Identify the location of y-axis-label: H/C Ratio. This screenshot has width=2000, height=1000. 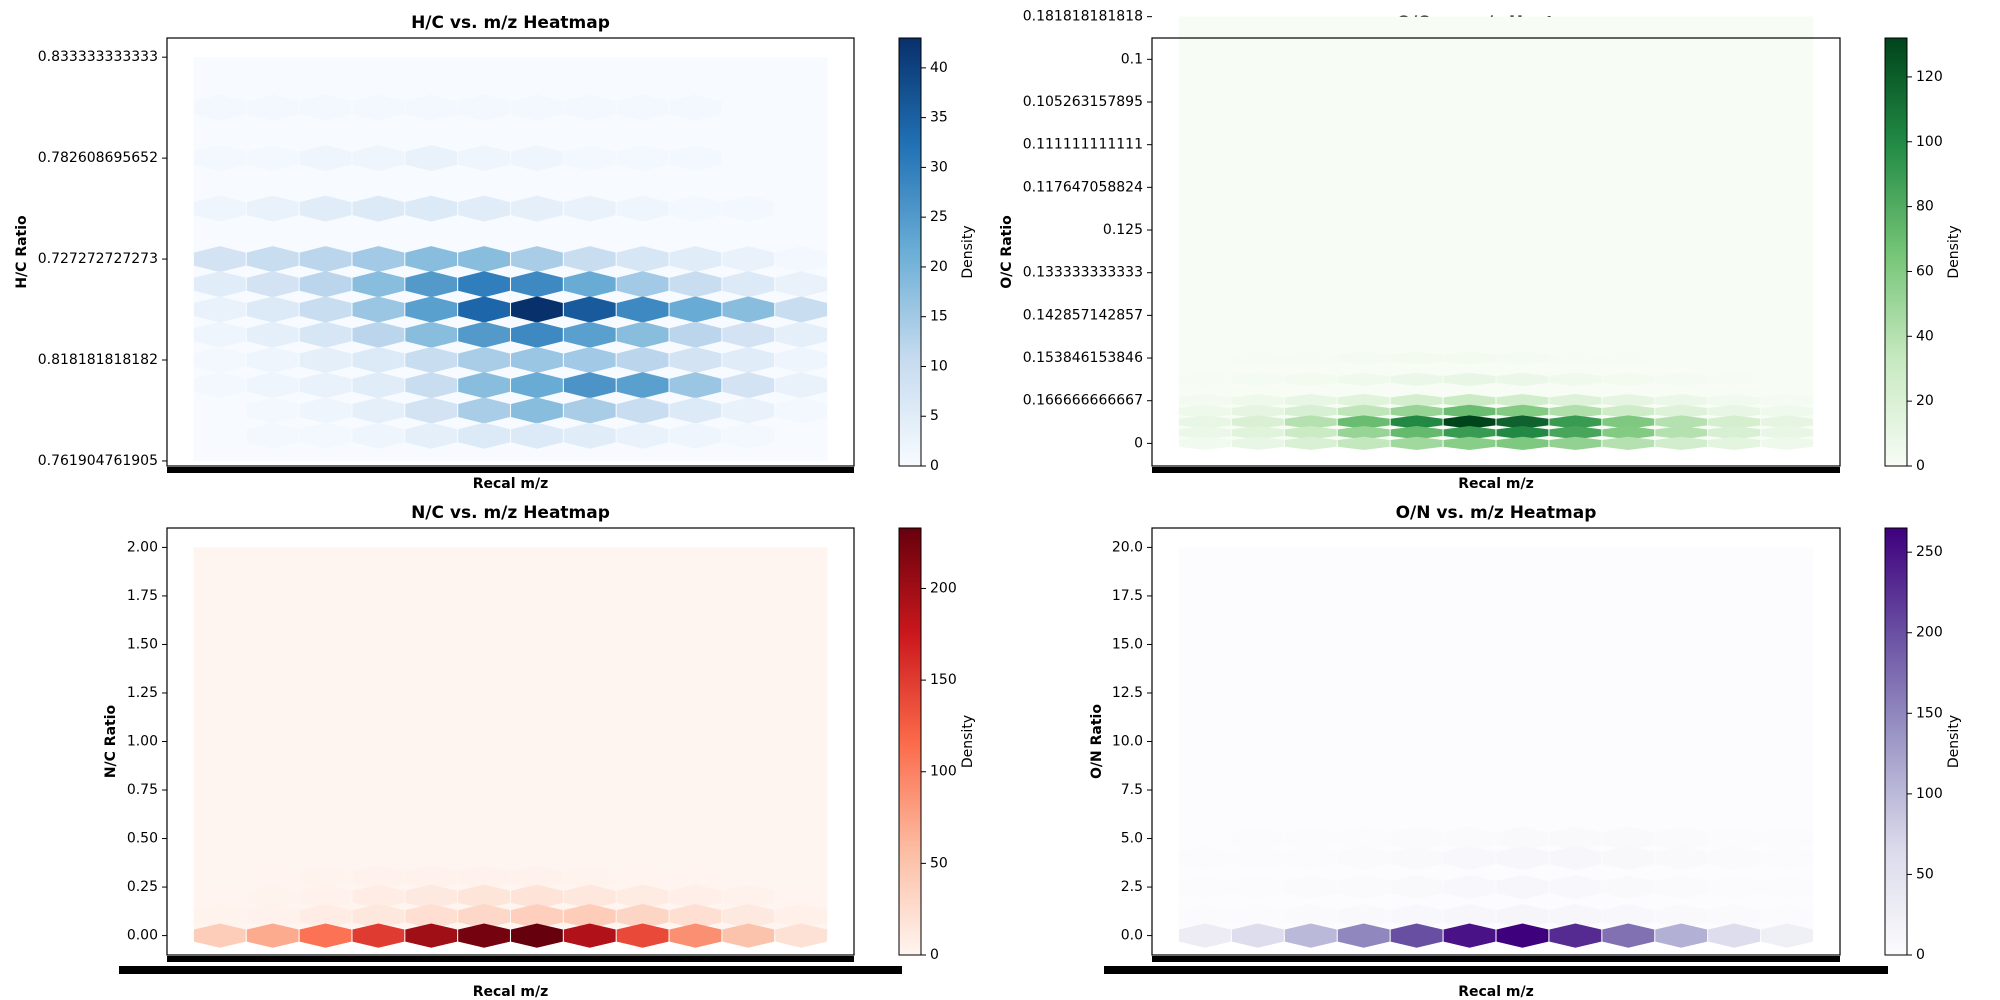
(22, 252).